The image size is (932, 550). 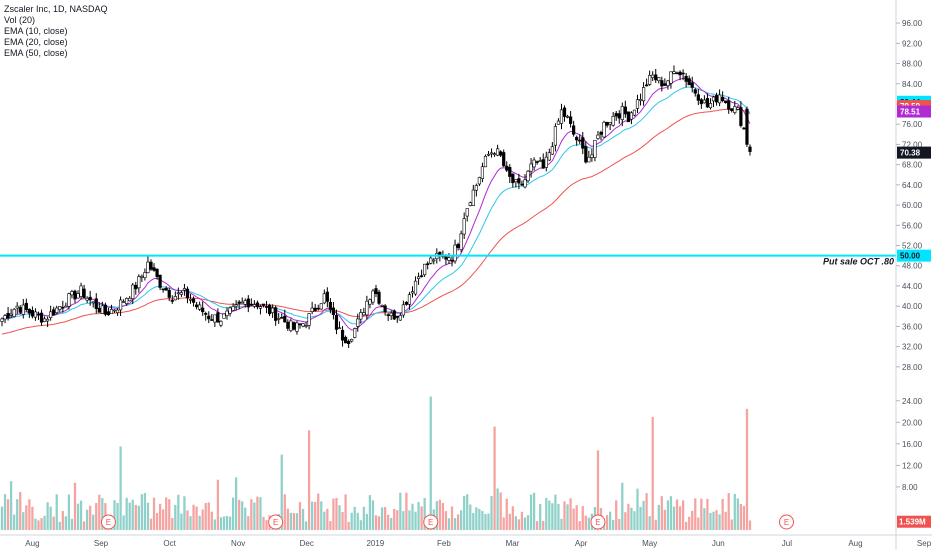 What do you see at coordinates (448, 260) in the screenshot?
I see `horizontal-line-layer: Put sale OCT .80` at bounding box center [448, 260].